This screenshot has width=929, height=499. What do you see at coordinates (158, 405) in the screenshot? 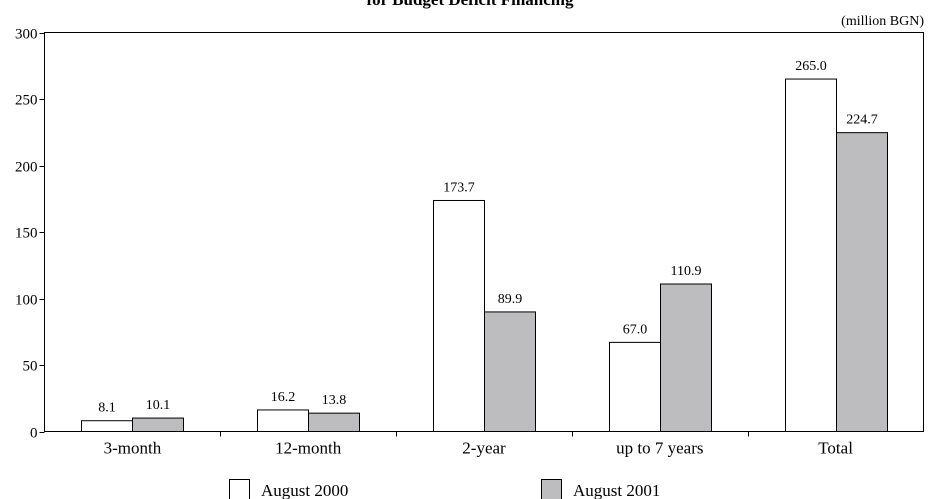
I see `data-label: 10.1` at bounding box center [158, 405].